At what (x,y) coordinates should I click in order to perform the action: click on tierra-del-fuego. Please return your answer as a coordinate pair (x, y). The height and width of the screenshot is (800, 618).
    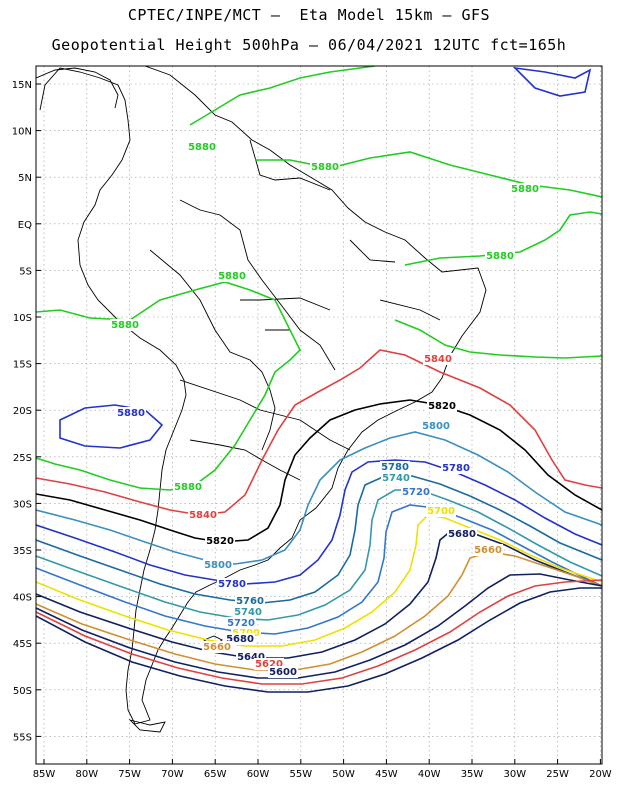
    Looking at the image, I should click on (147, 726).